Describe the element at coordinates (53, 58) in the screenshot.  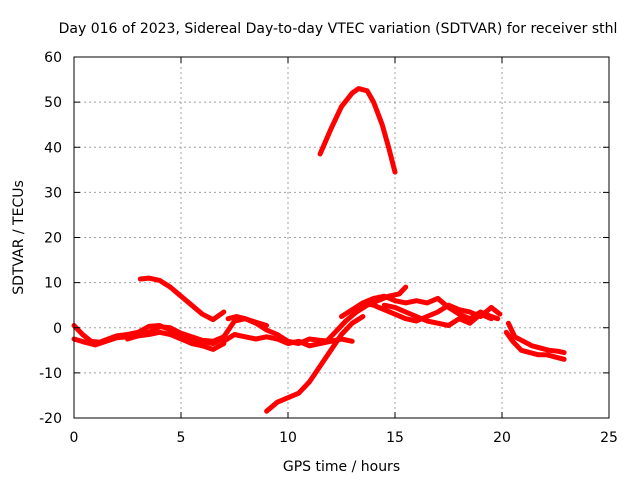
I see `y-tick-label: 60` at that location.